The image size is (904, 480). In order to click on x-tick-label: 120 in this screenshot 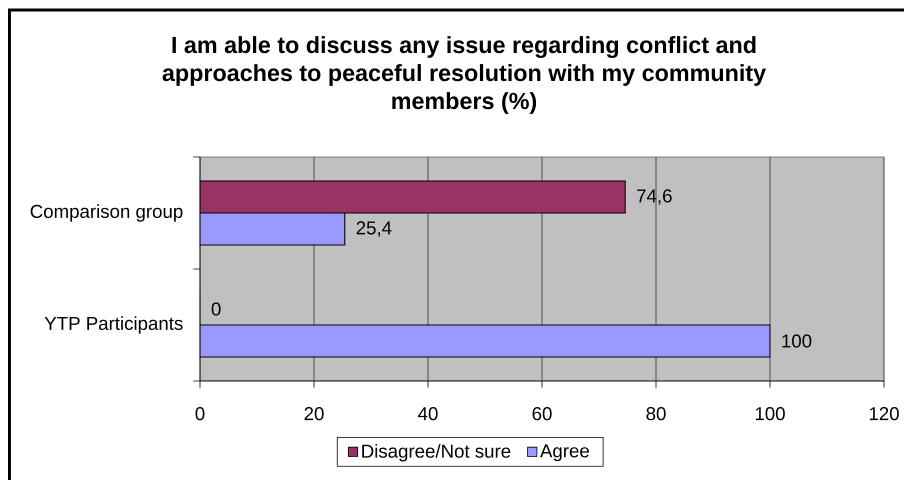, I will do `click(884, 413)`.